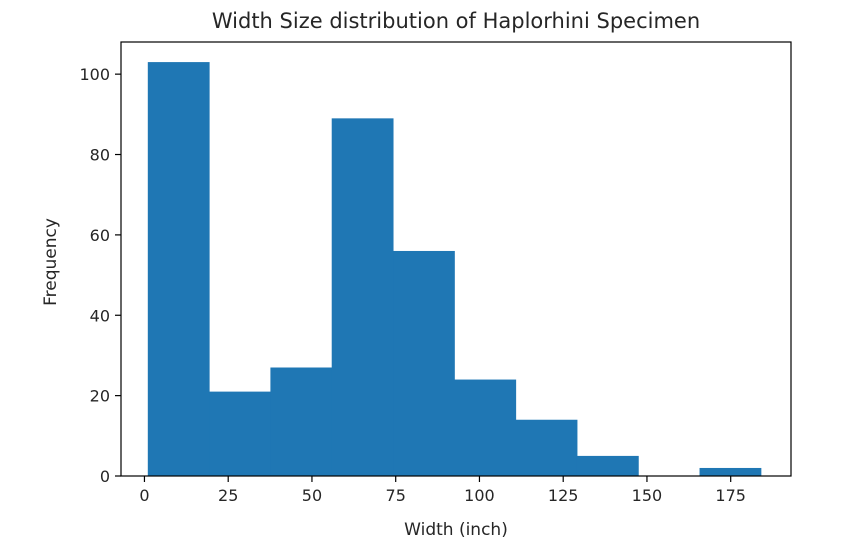 This screenshot has height=556, width=856. What do you see at coordinates (100, 396) in the screenshot?
I see `y-tick-label: 20` at bounding box center [100, 396].